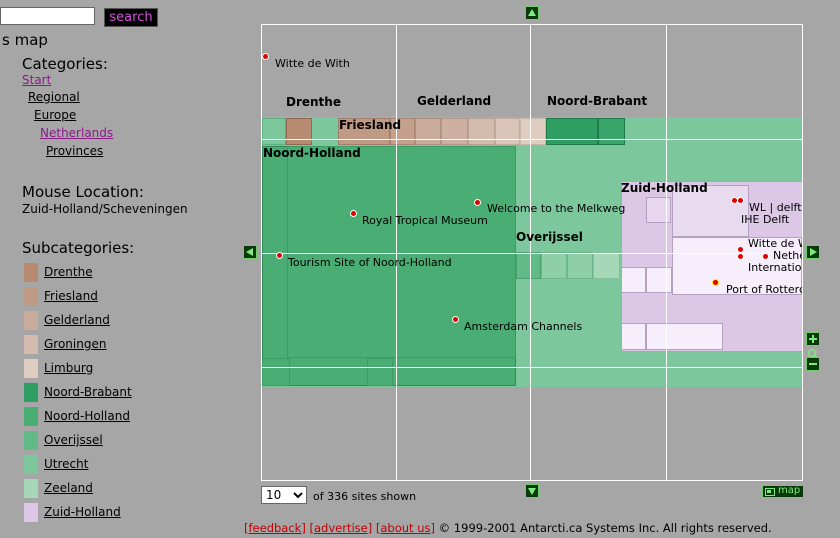 The width and height of the screenshot is (840, 538). Describe the element at coordinates (313, 102) in the screenshot. I see `region-label-drenthe: Drenthe` at that location.